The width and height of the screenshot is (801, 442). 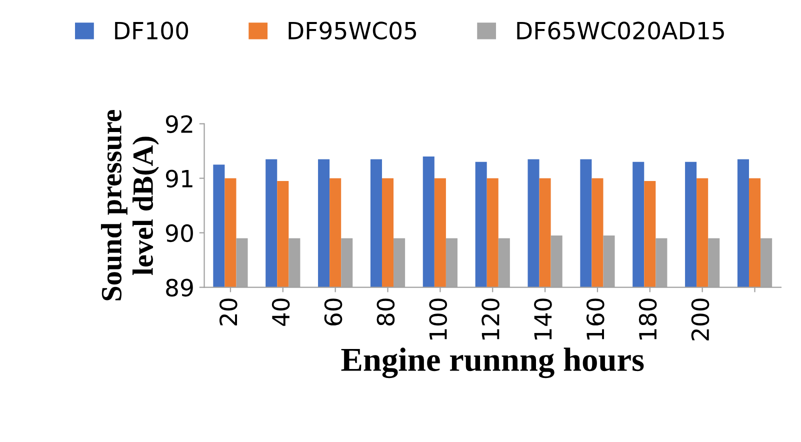 What do you see at coordinates (352, 31) in the screenshot?
I see `legend-label: DF95WC05` at bounding box center [352, 31].